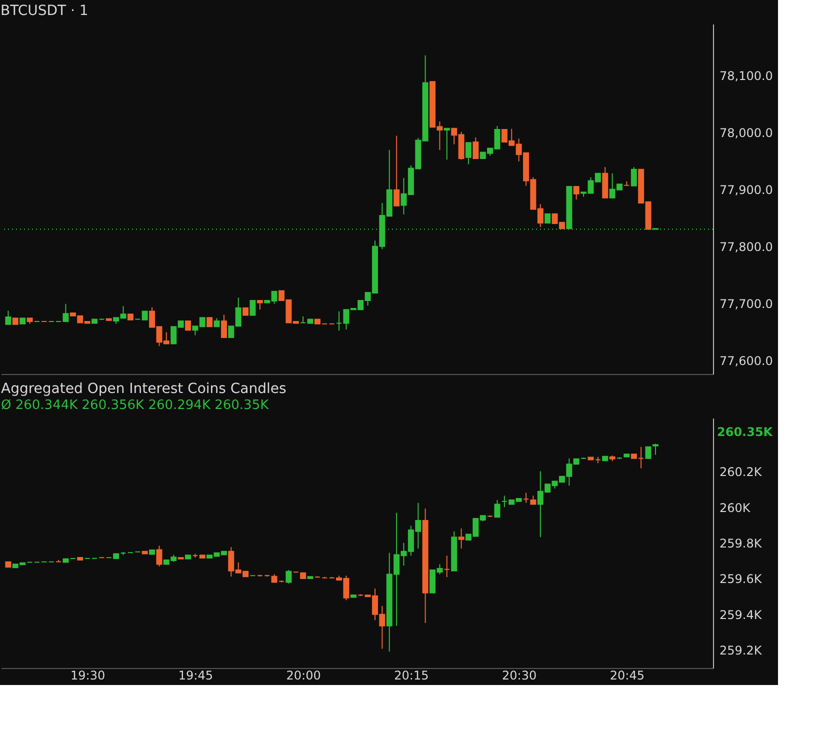 This screenshot has width=827, height=737. I want to click on y-tick-label: 259.8K, so click(741, 543).